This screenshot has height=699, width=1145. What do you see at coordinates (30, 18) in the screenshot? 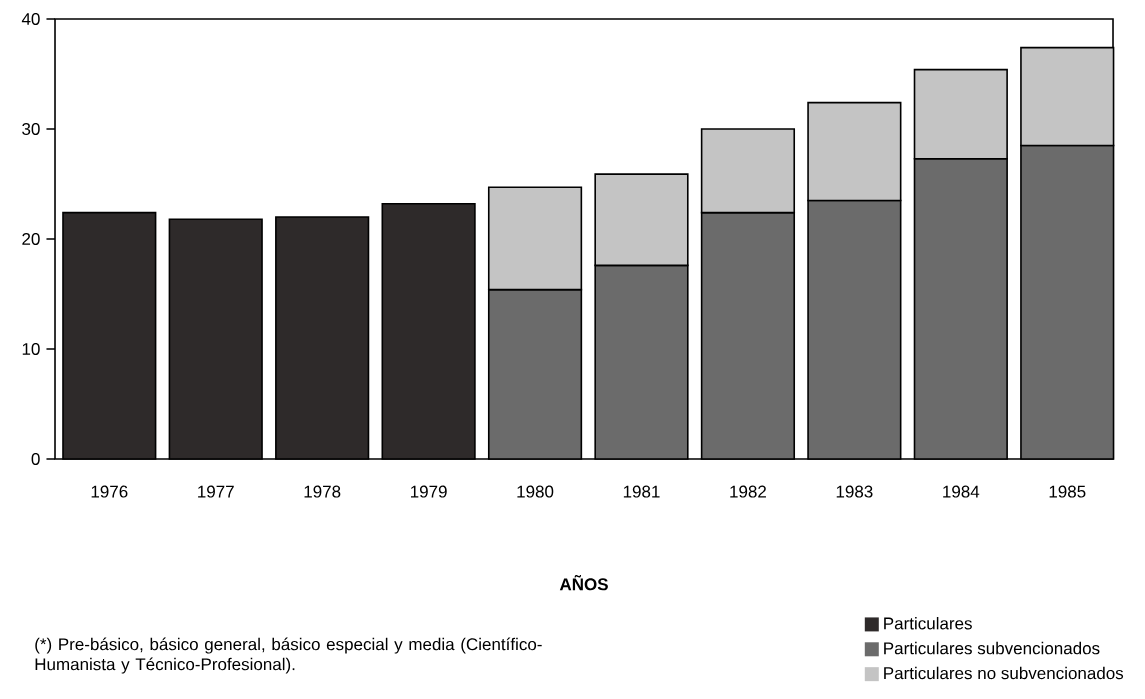
I see `y-tick-label: 40` at bounding box center [30, 18].